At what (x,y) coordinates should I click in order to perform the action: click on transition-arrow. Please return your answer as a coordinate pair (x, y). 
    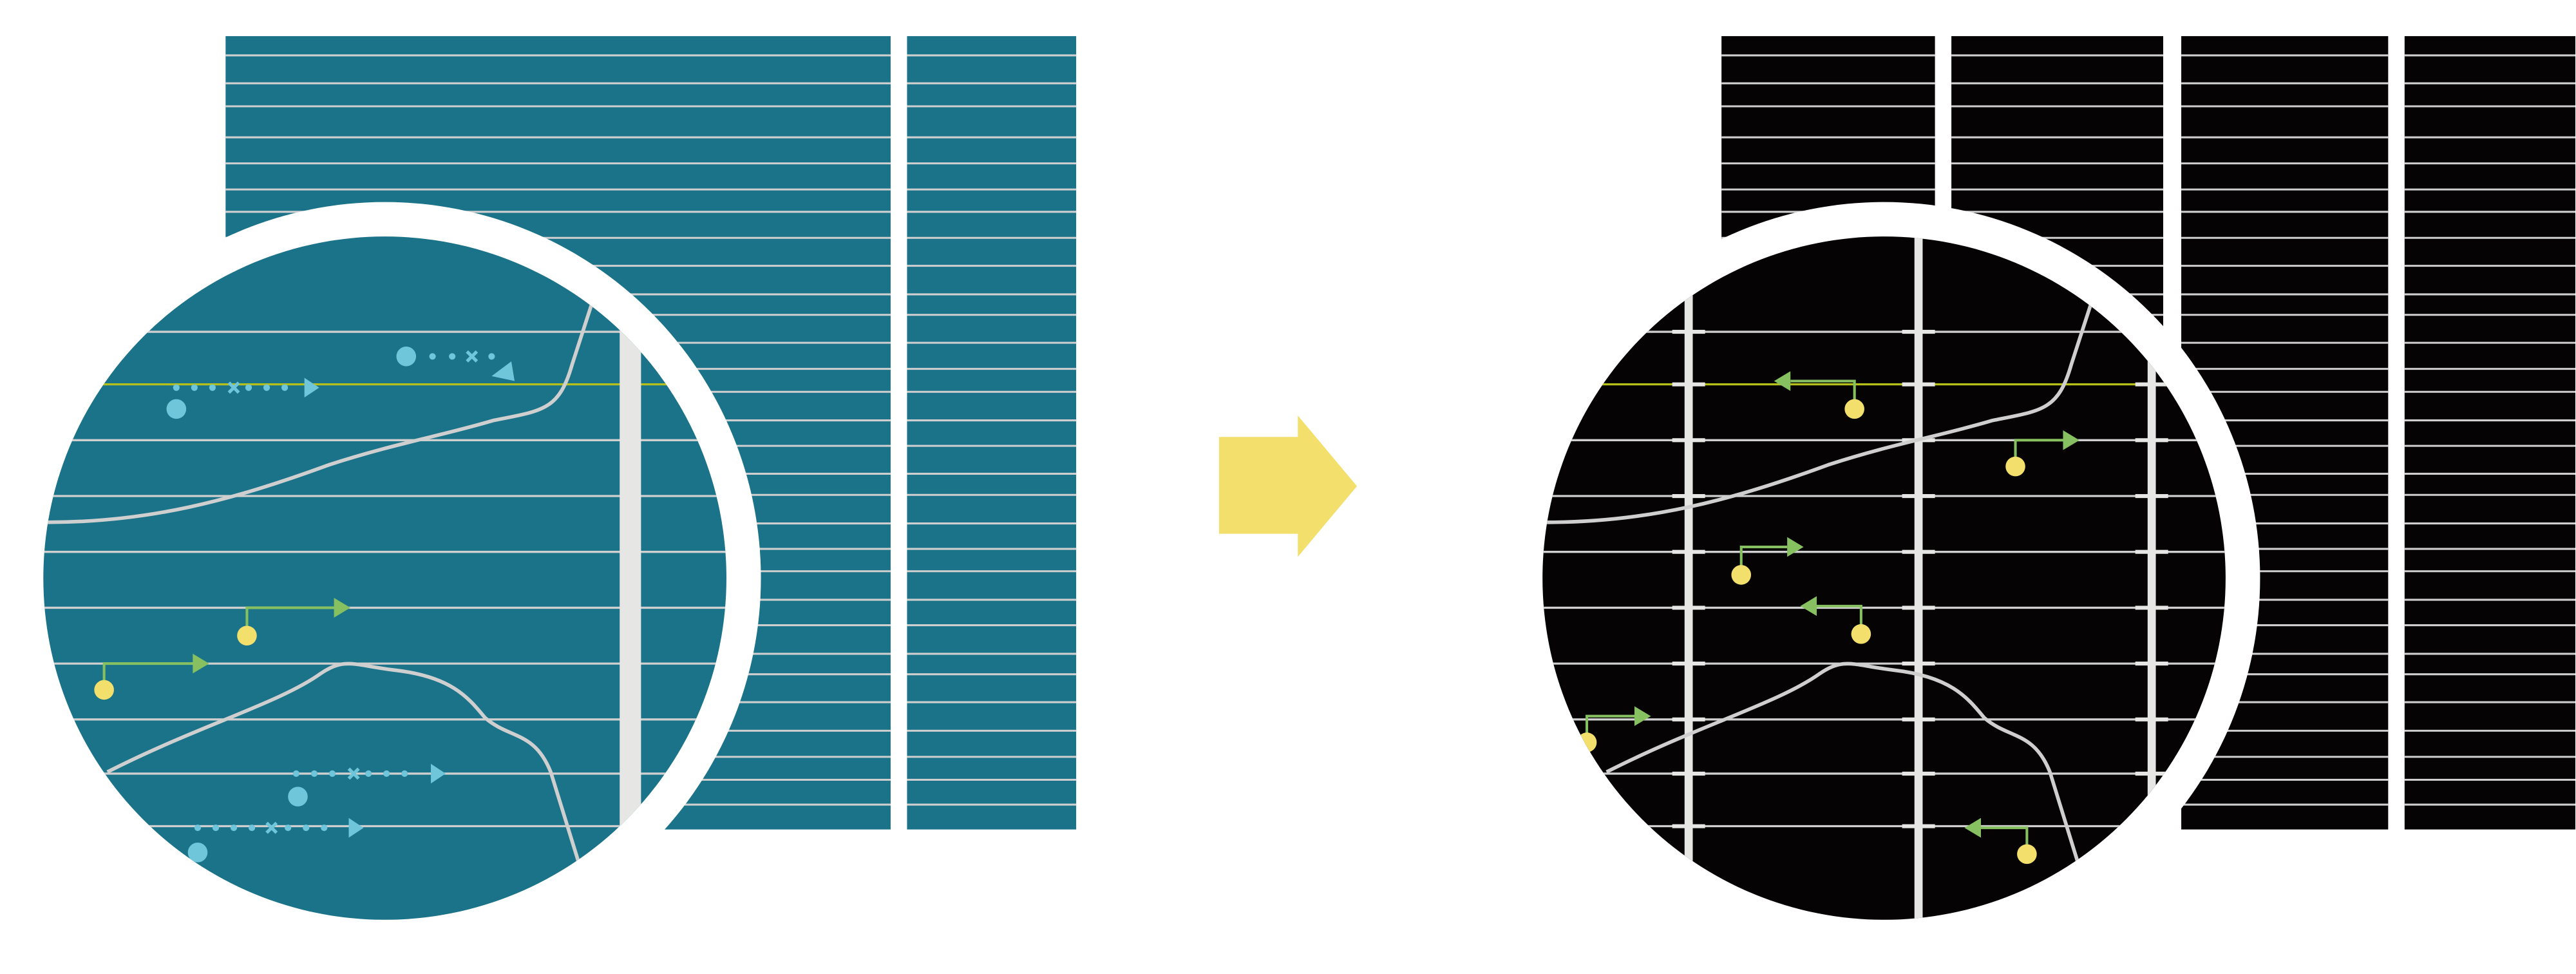
    Looking at the image, I should click on (1288, 486).